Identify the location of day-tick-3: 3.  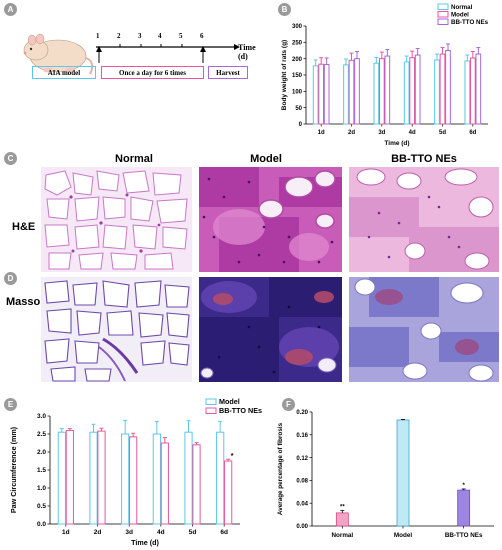
(140, 36).